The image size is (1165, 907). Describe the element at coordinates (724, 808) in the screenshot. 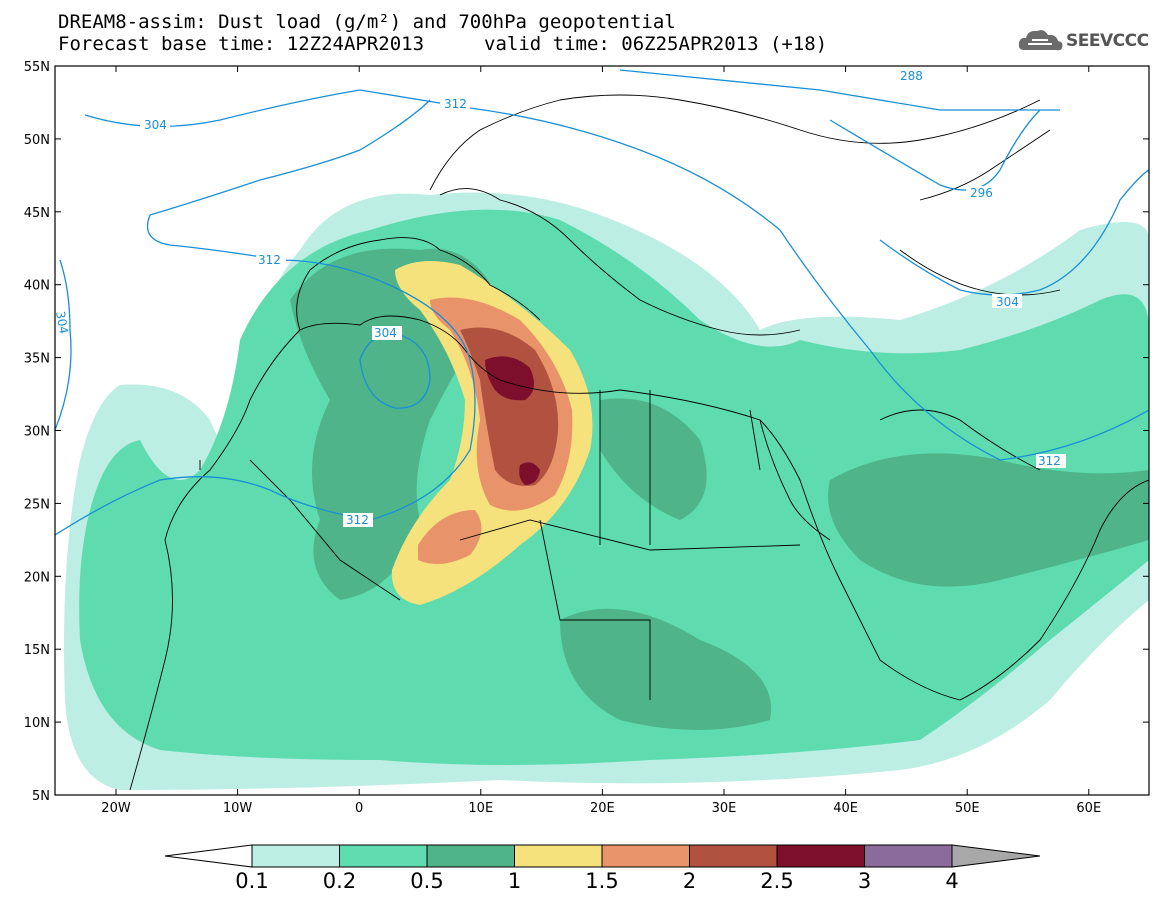

I see `lon-label: 30E` at that location.